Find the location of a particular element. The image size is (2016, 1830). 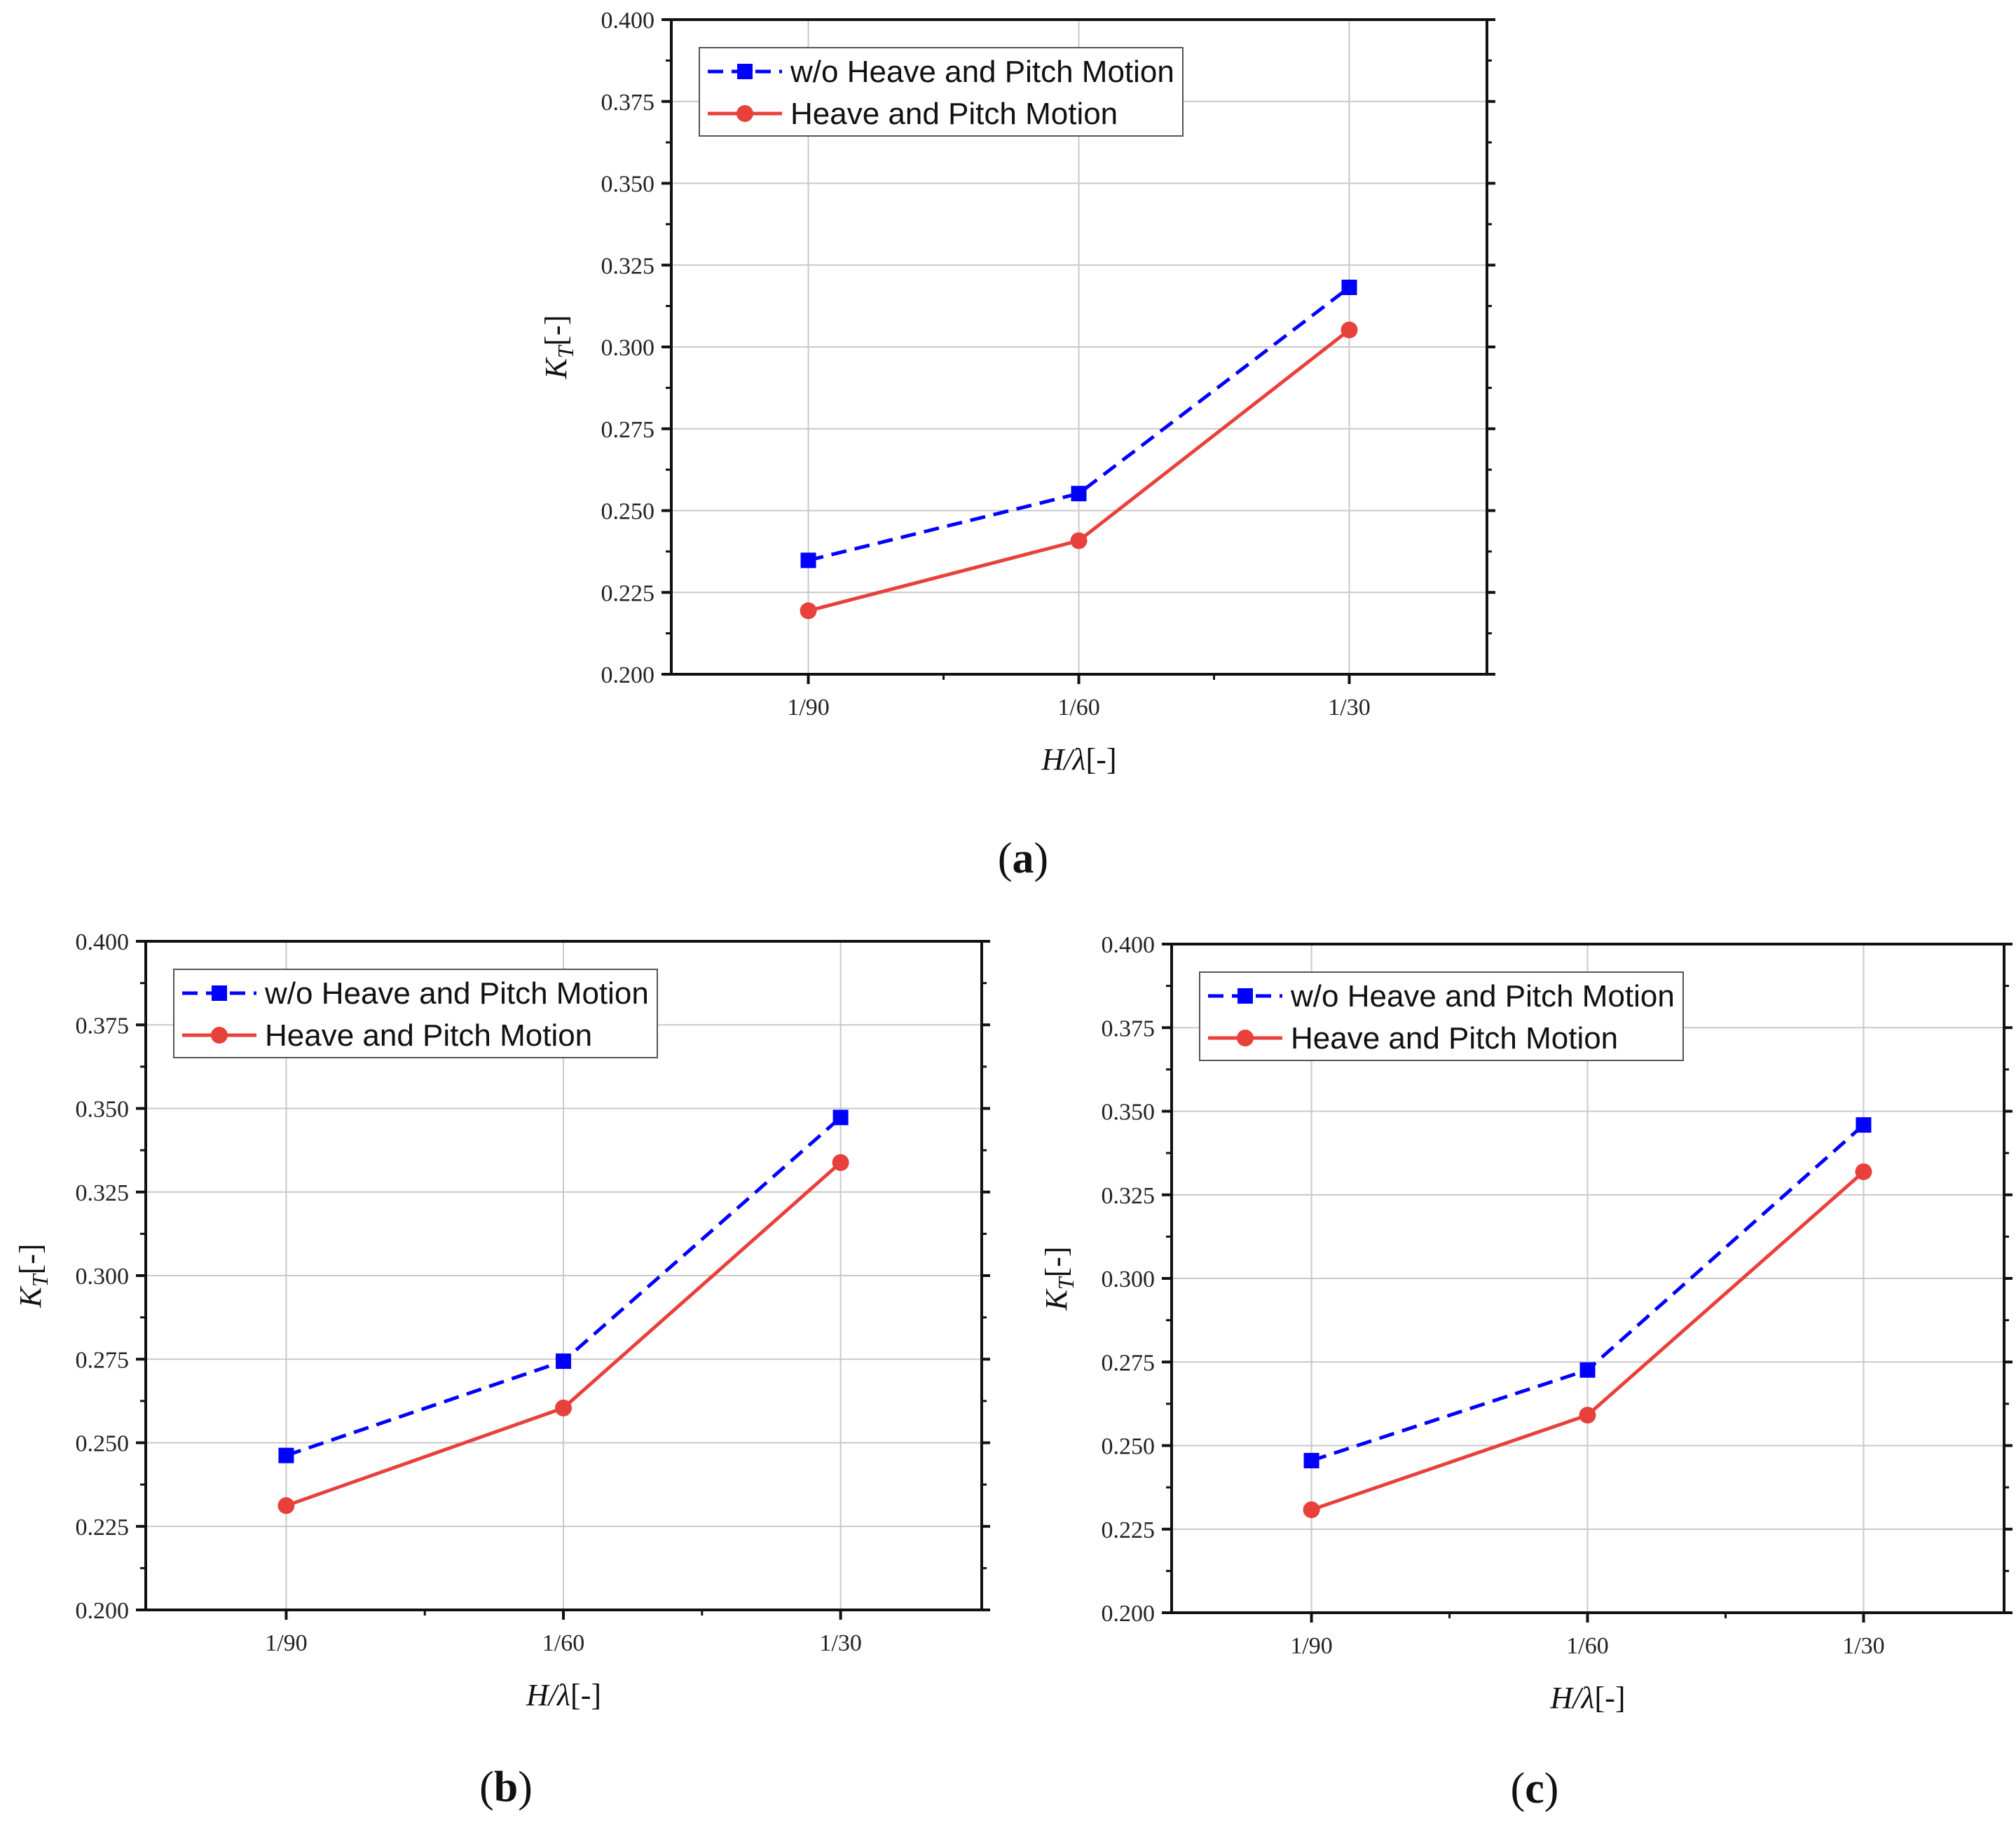

panel-label: (c) is located at coordinates (1535, 1789).